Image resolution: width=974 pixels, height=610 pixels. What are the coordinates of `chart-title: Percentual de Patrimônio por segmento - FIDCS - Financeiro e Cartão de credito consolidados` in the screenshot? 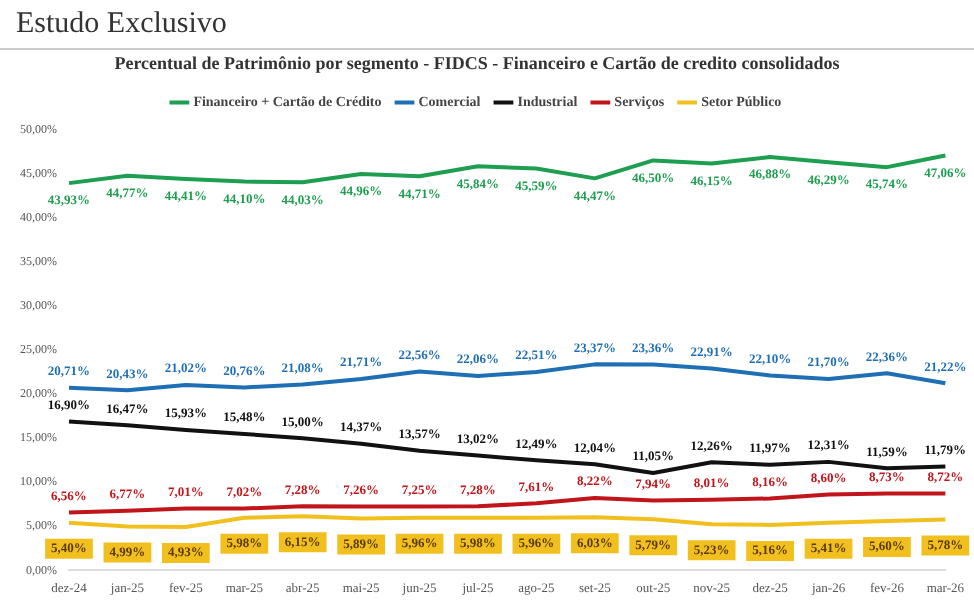 It's located at (477, 63).